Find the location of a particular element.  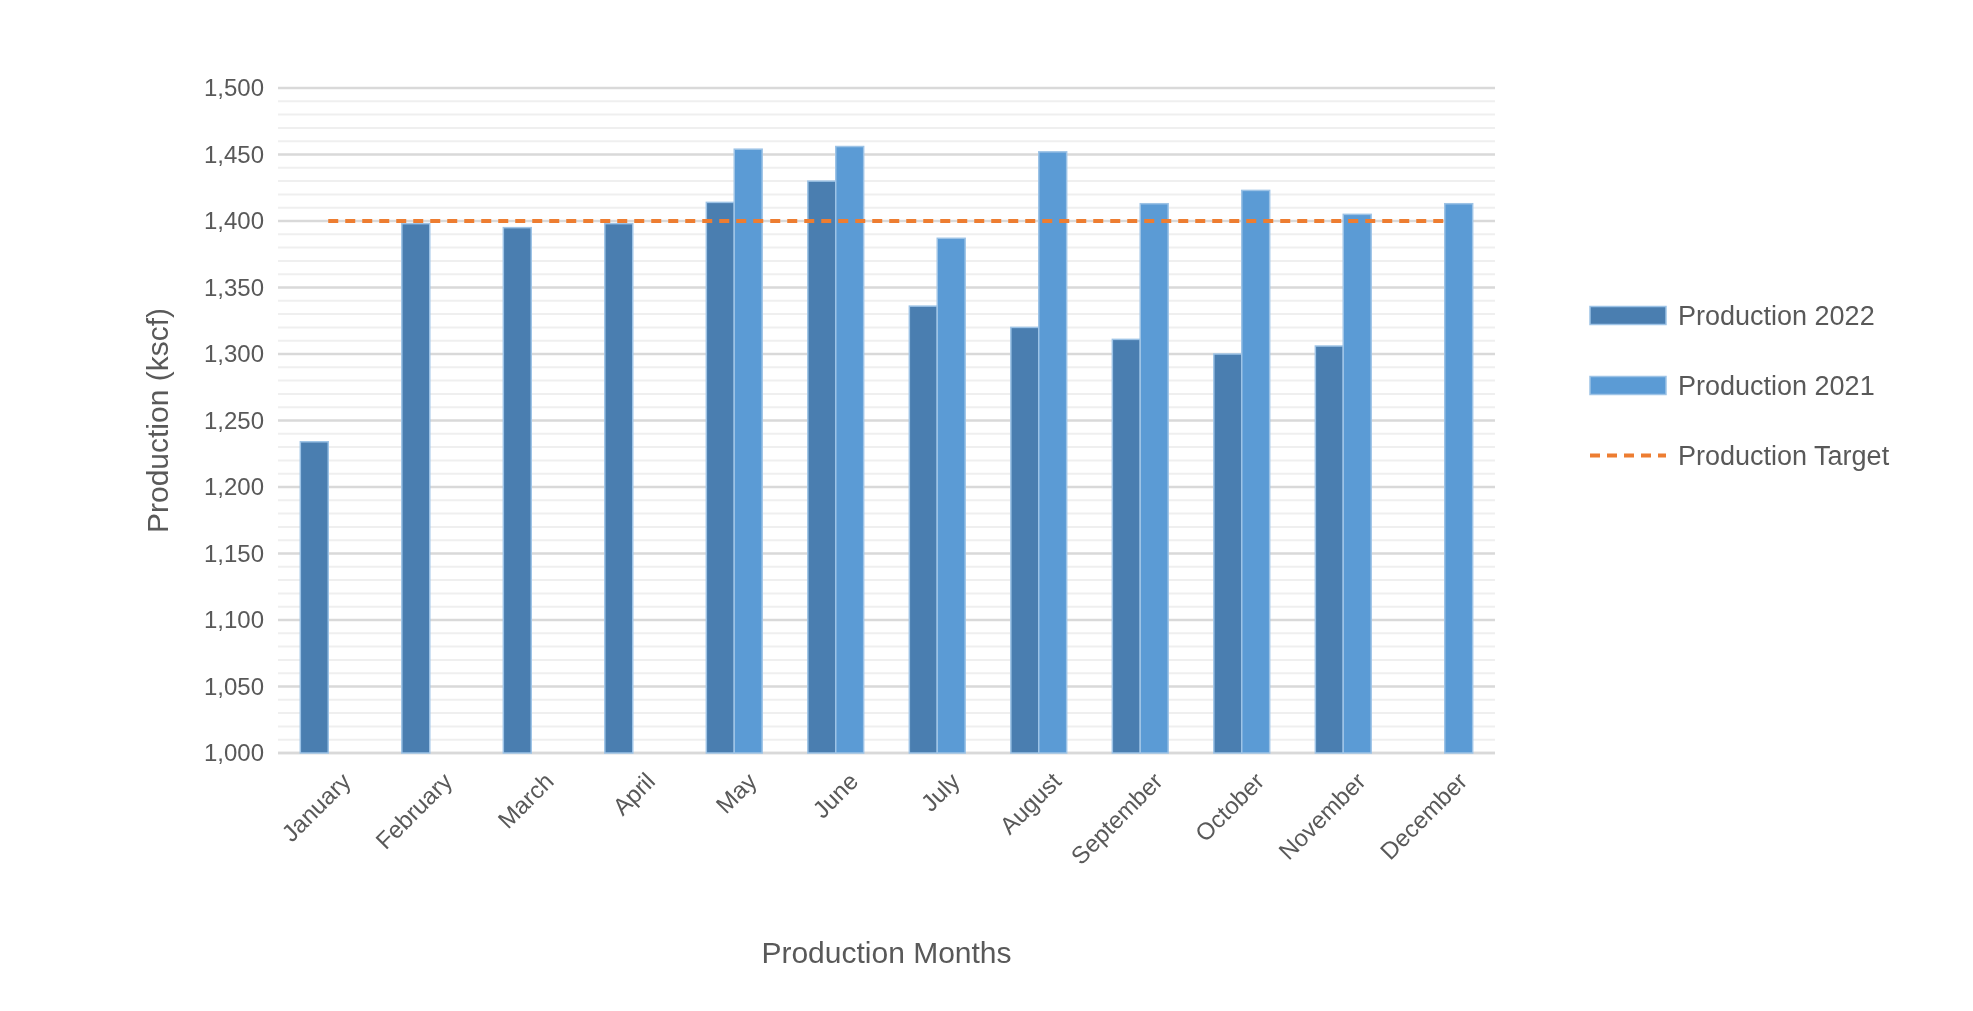

legend-label: Production 2022 is located at coordinates (1776, 315).